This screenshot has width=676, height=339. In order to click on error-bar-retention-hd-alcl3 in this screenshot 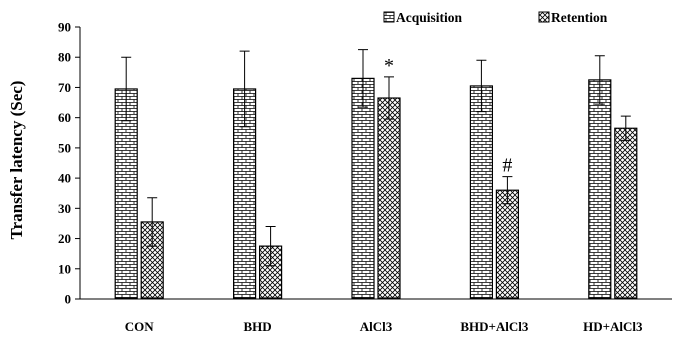, I will do `click(625, 128)`.